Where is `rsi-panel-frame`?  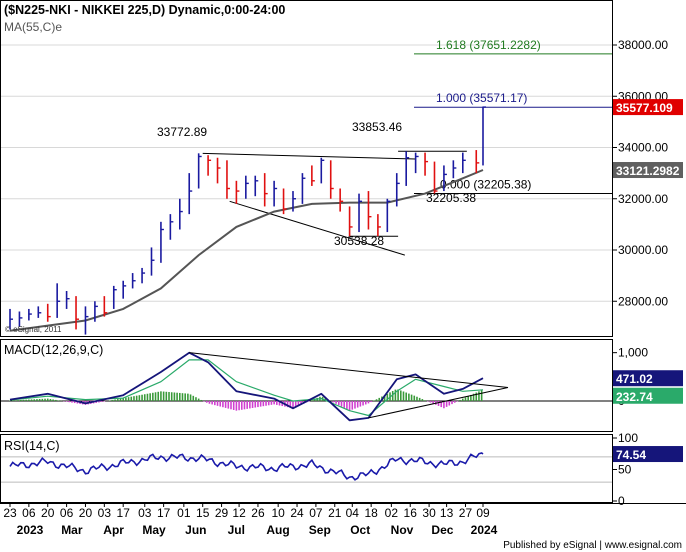
rsi-panel-frame is located at coordinates (306, 468).